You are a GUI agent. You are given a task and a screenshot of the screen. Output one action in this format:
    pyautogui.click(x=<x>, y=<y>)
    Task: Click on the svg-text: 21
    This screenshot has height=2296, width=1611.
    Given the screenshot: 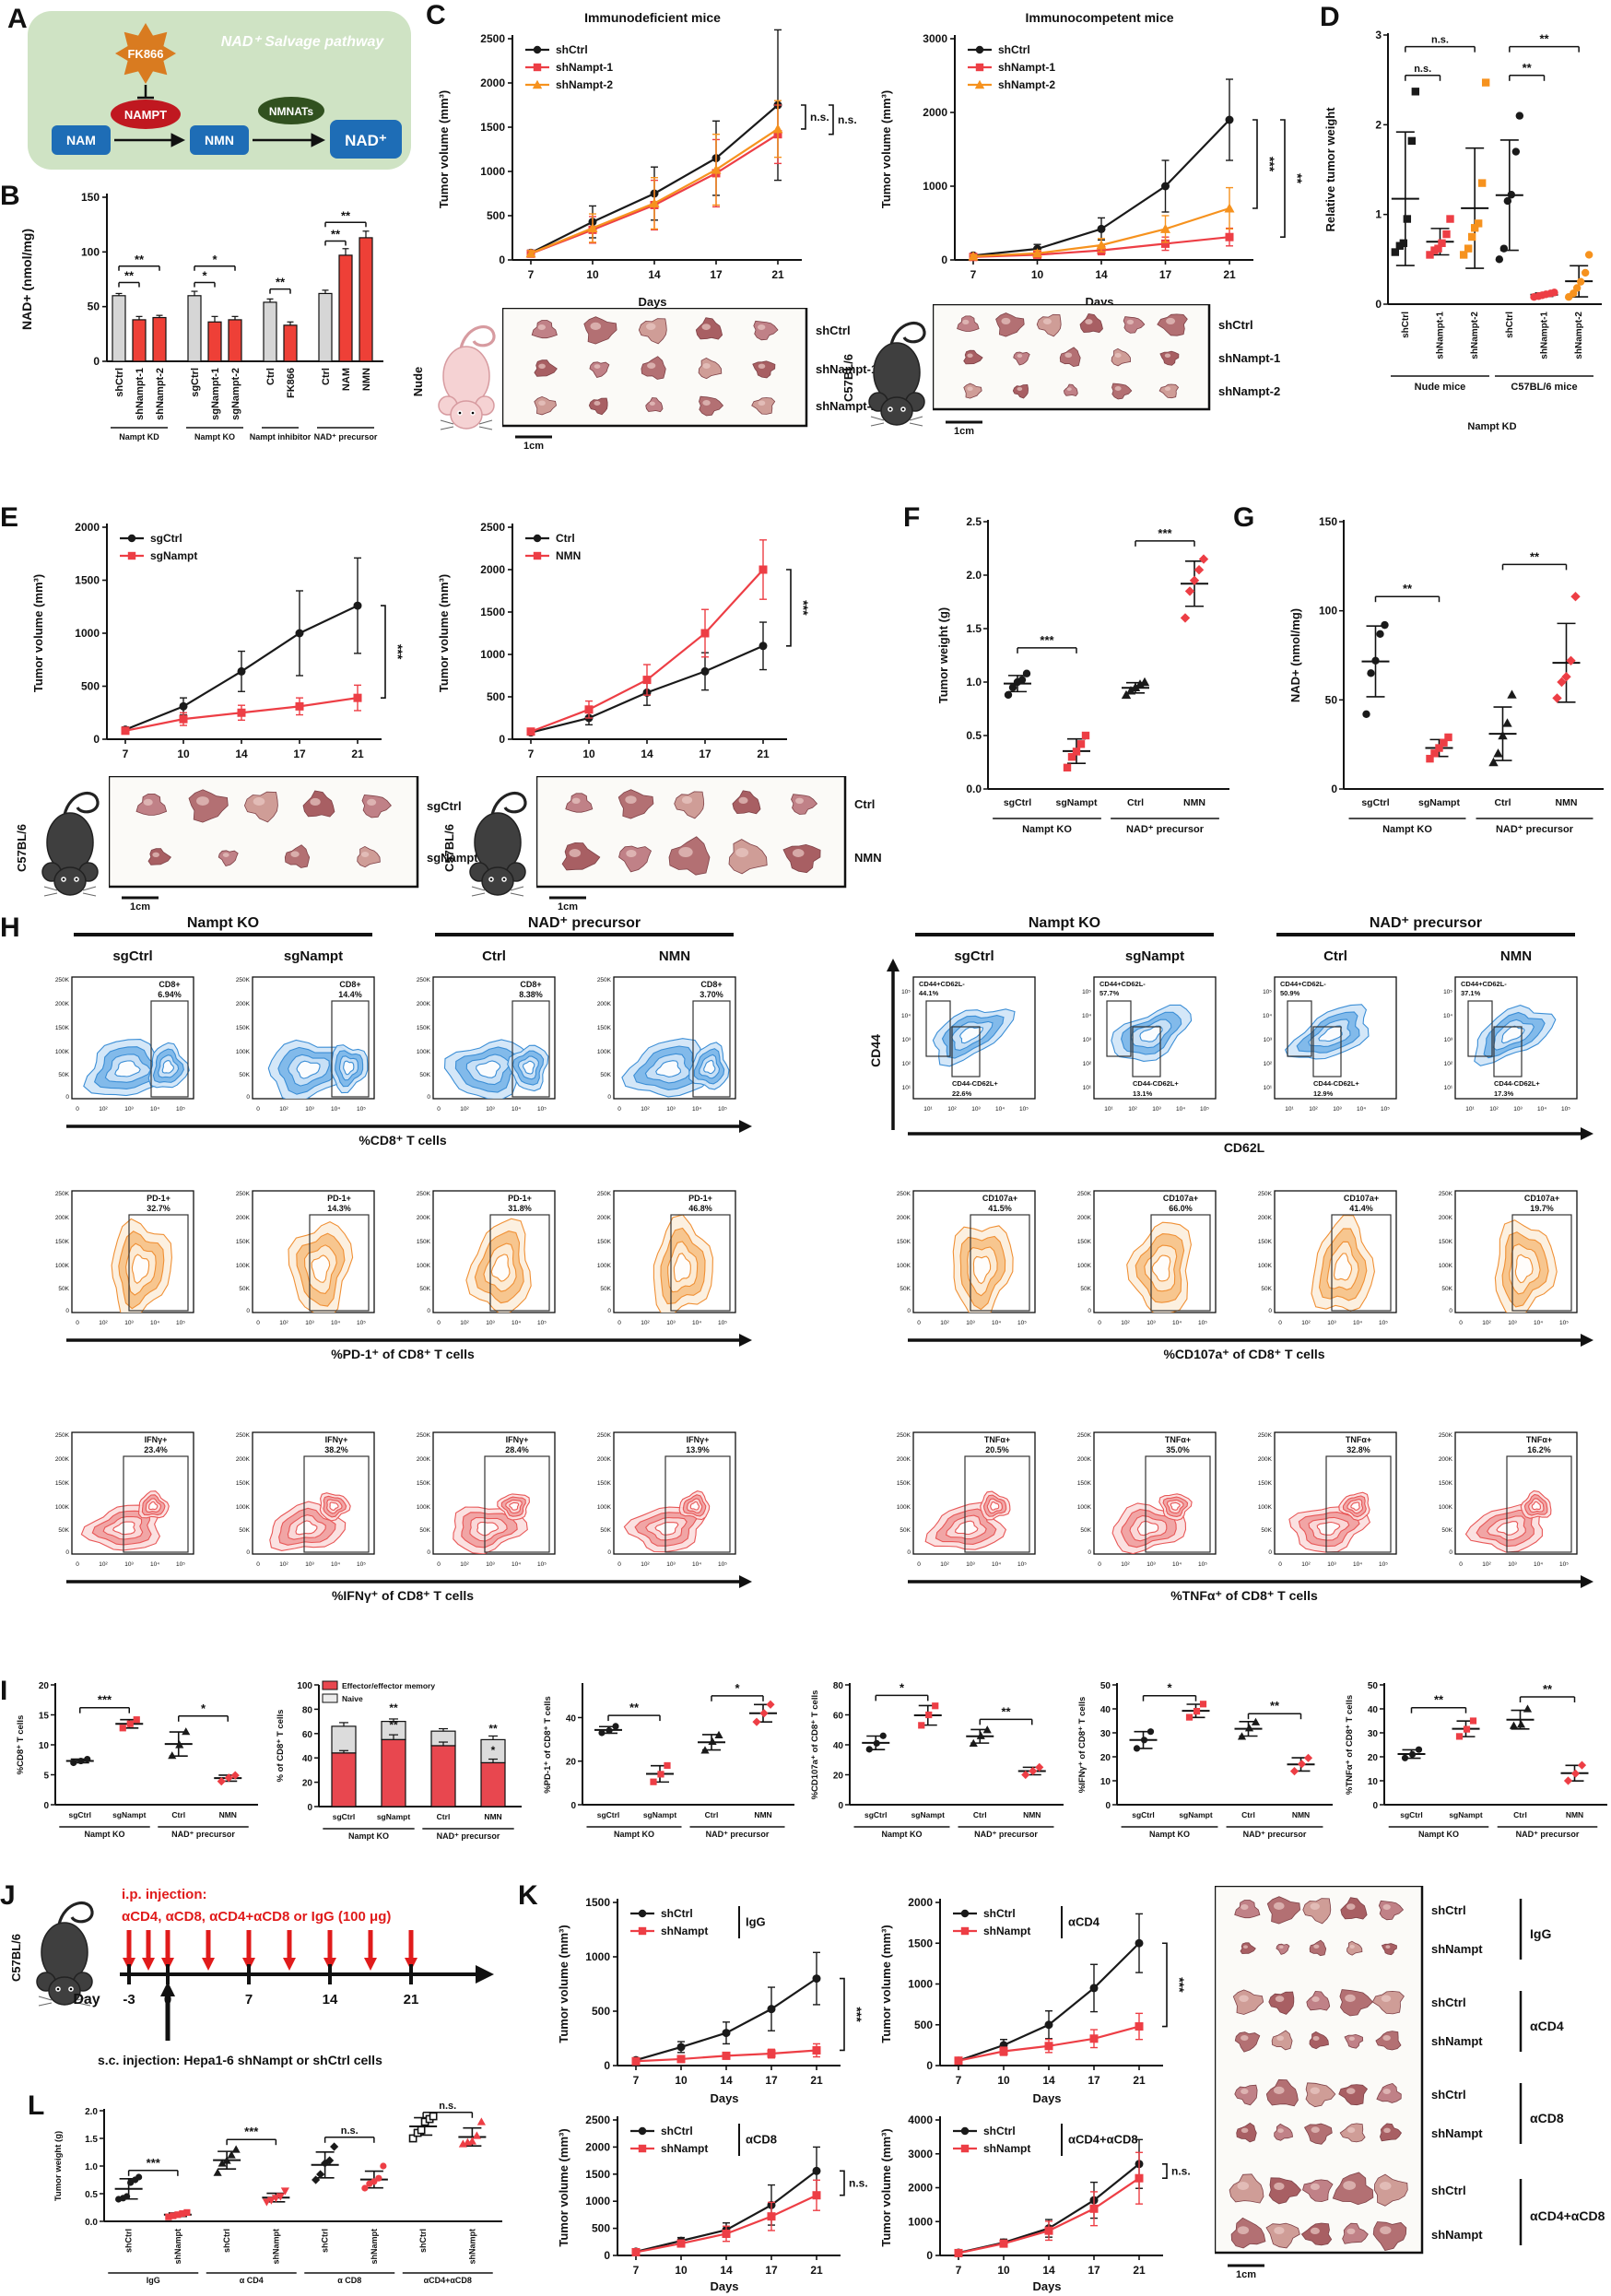 What is the action you would take?
    pyautogui.click(x=763, y=754)
    